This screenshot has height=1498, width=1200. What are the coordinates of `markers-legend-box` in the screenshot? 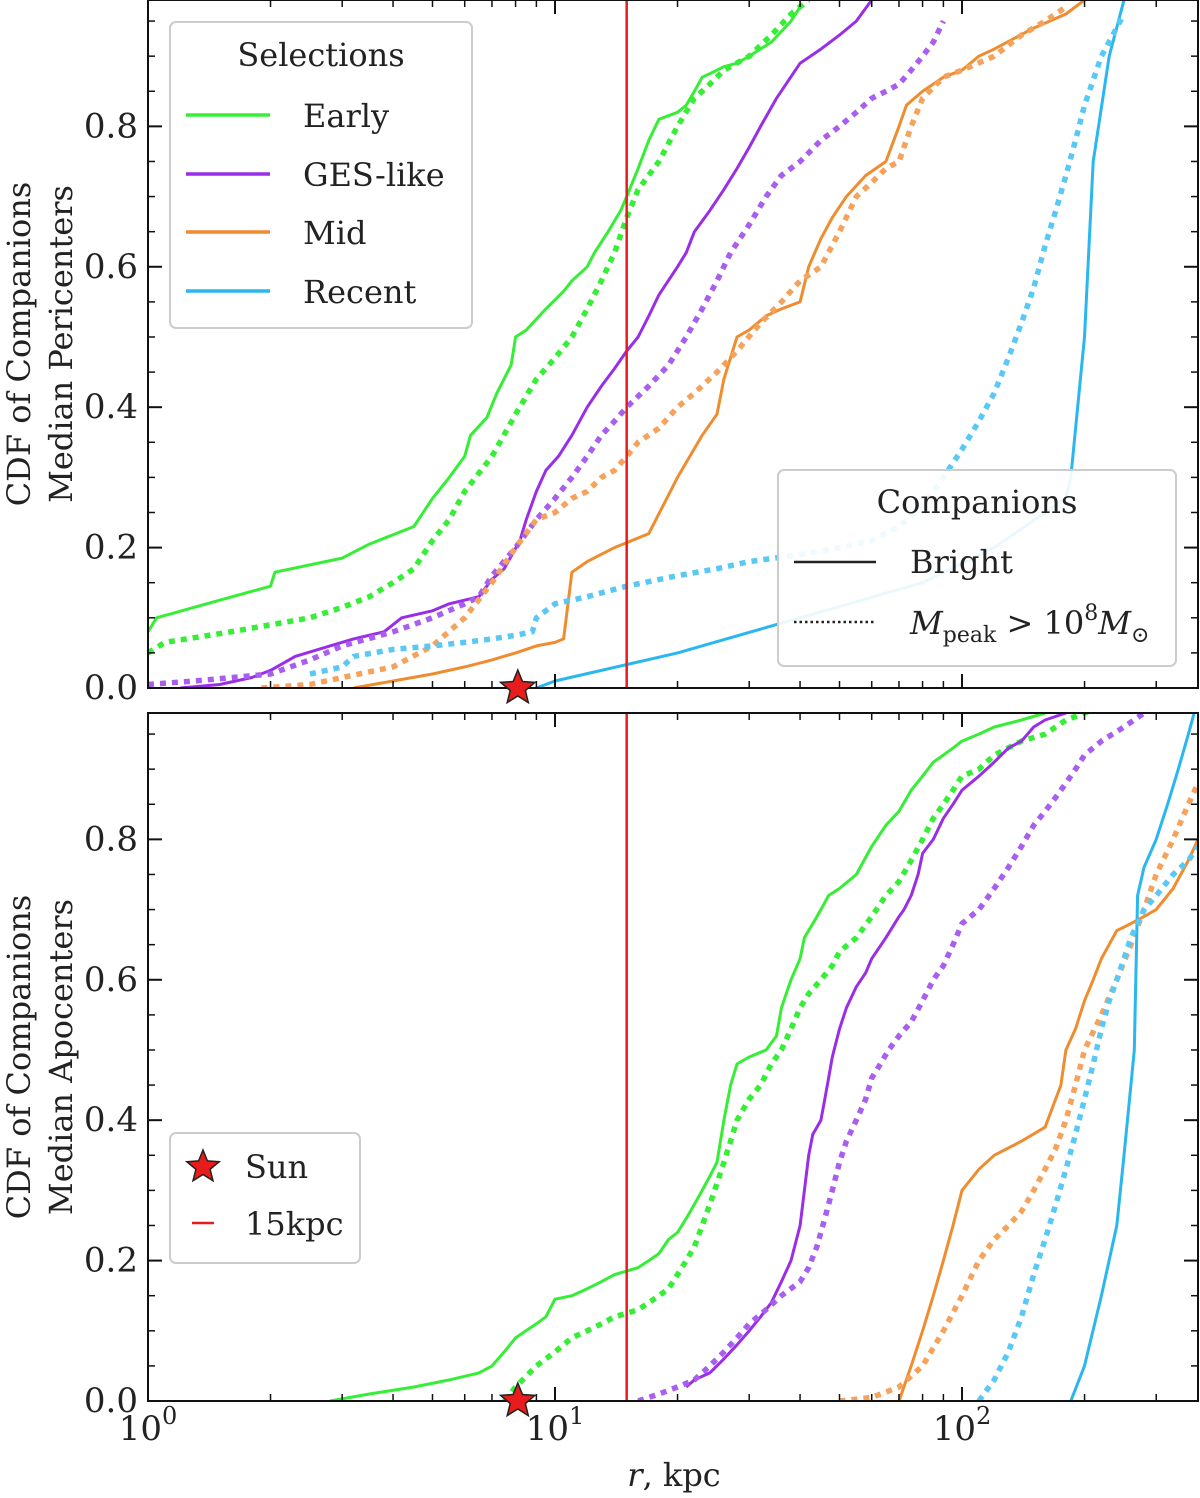 It's located at (265, 1198).